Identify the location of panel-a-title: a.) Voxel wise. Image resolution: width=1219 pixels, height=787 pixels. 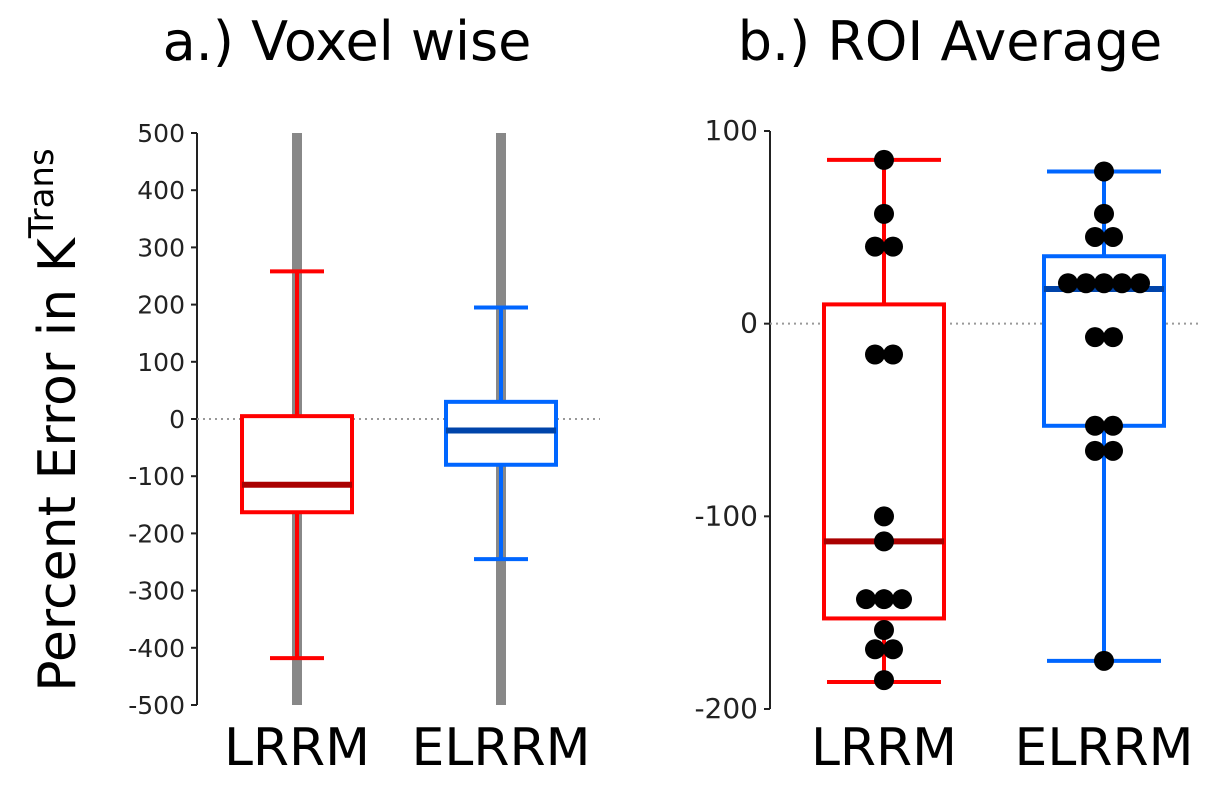
(347, 41).